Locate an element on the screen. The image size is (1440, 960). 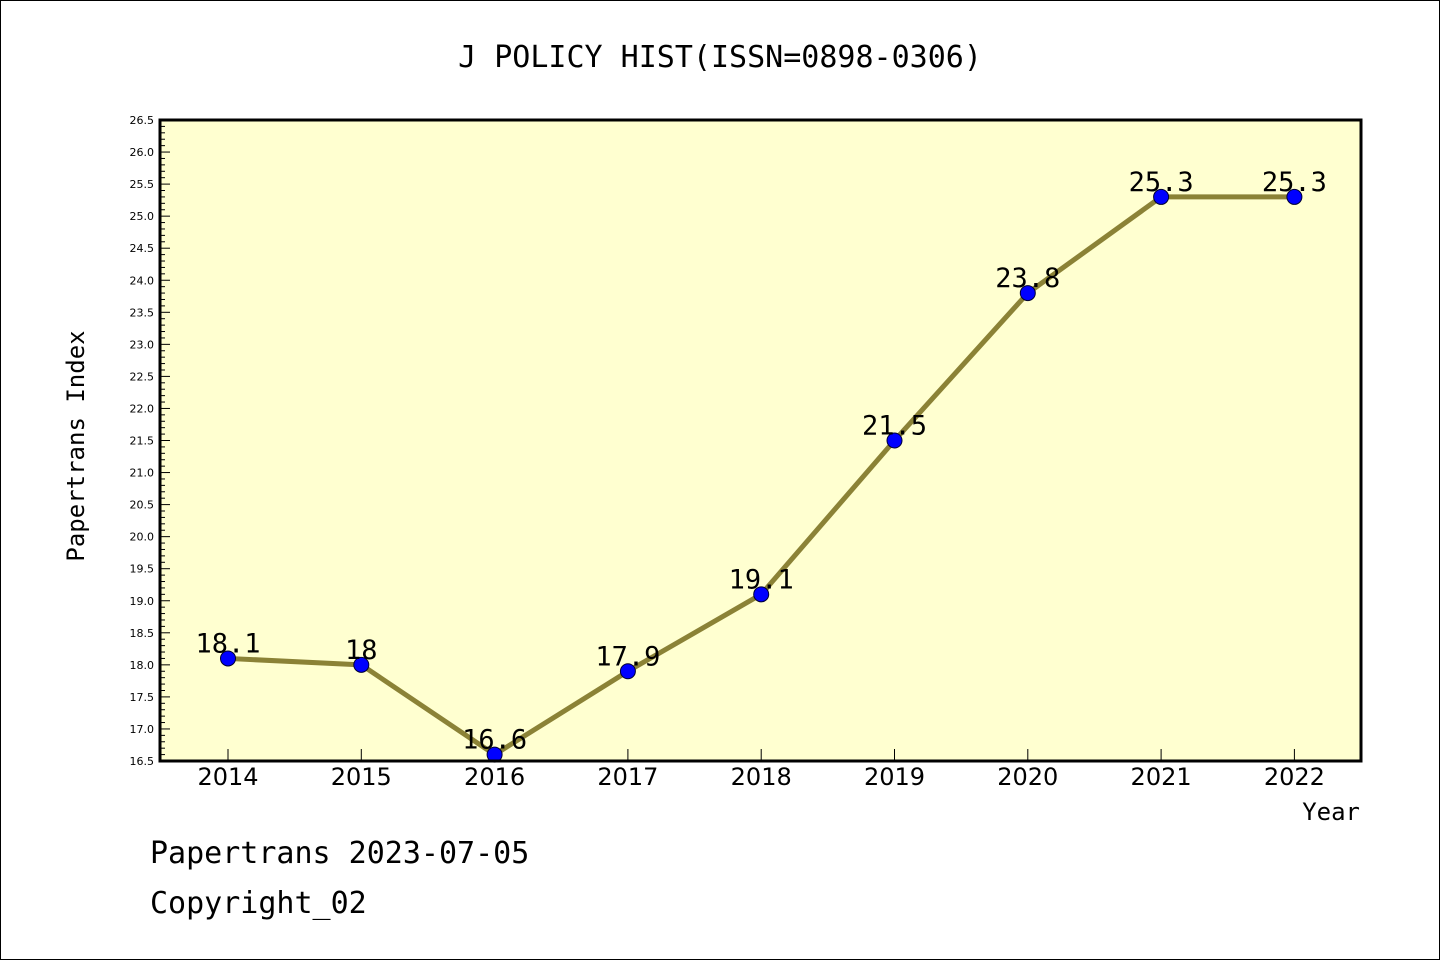
data-point-2017 is located at coordinates (627, 671).